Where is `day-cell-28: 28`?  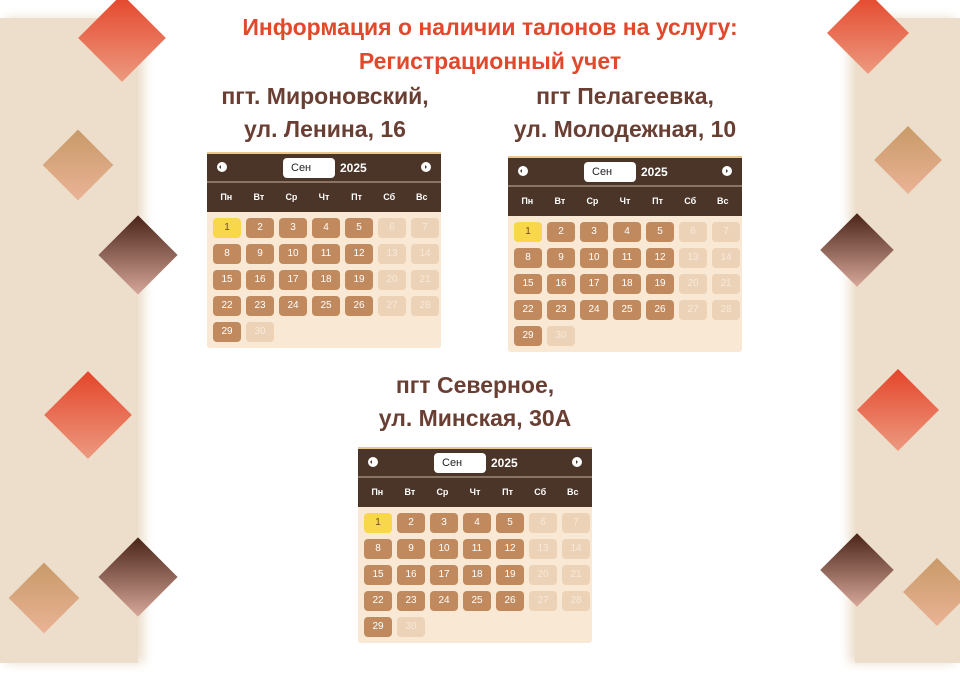 day-cell-28: 28 is located at coordinates (726, 310).